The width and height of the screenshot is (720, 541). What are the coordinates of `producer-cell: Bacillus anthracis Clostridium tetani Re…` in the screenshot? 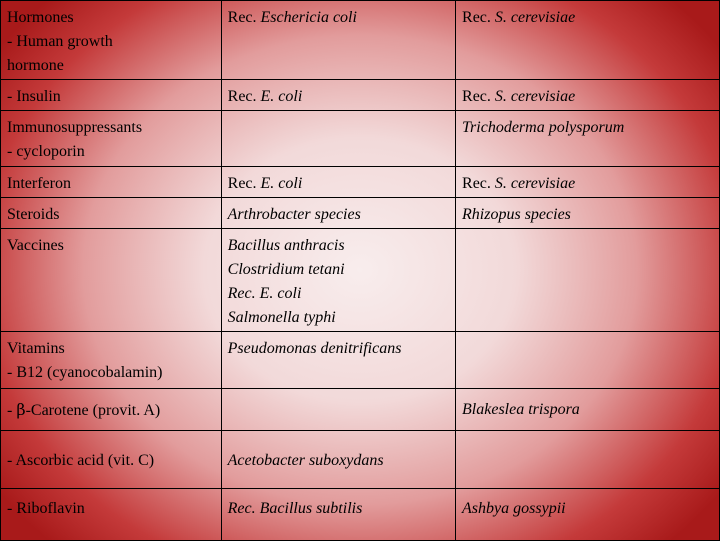 It's located at (338, 280).